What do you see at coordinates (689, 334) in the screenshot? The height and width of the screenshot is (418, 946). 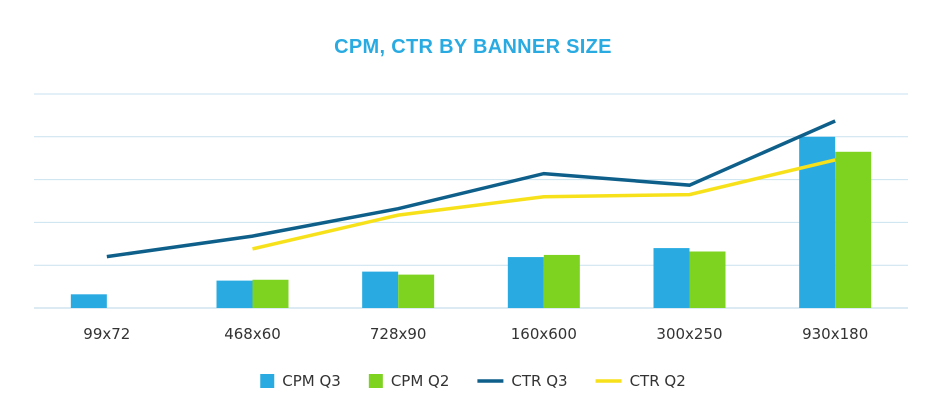 I see `x-tick-label: 300x250` at bounding box center [689, 334].